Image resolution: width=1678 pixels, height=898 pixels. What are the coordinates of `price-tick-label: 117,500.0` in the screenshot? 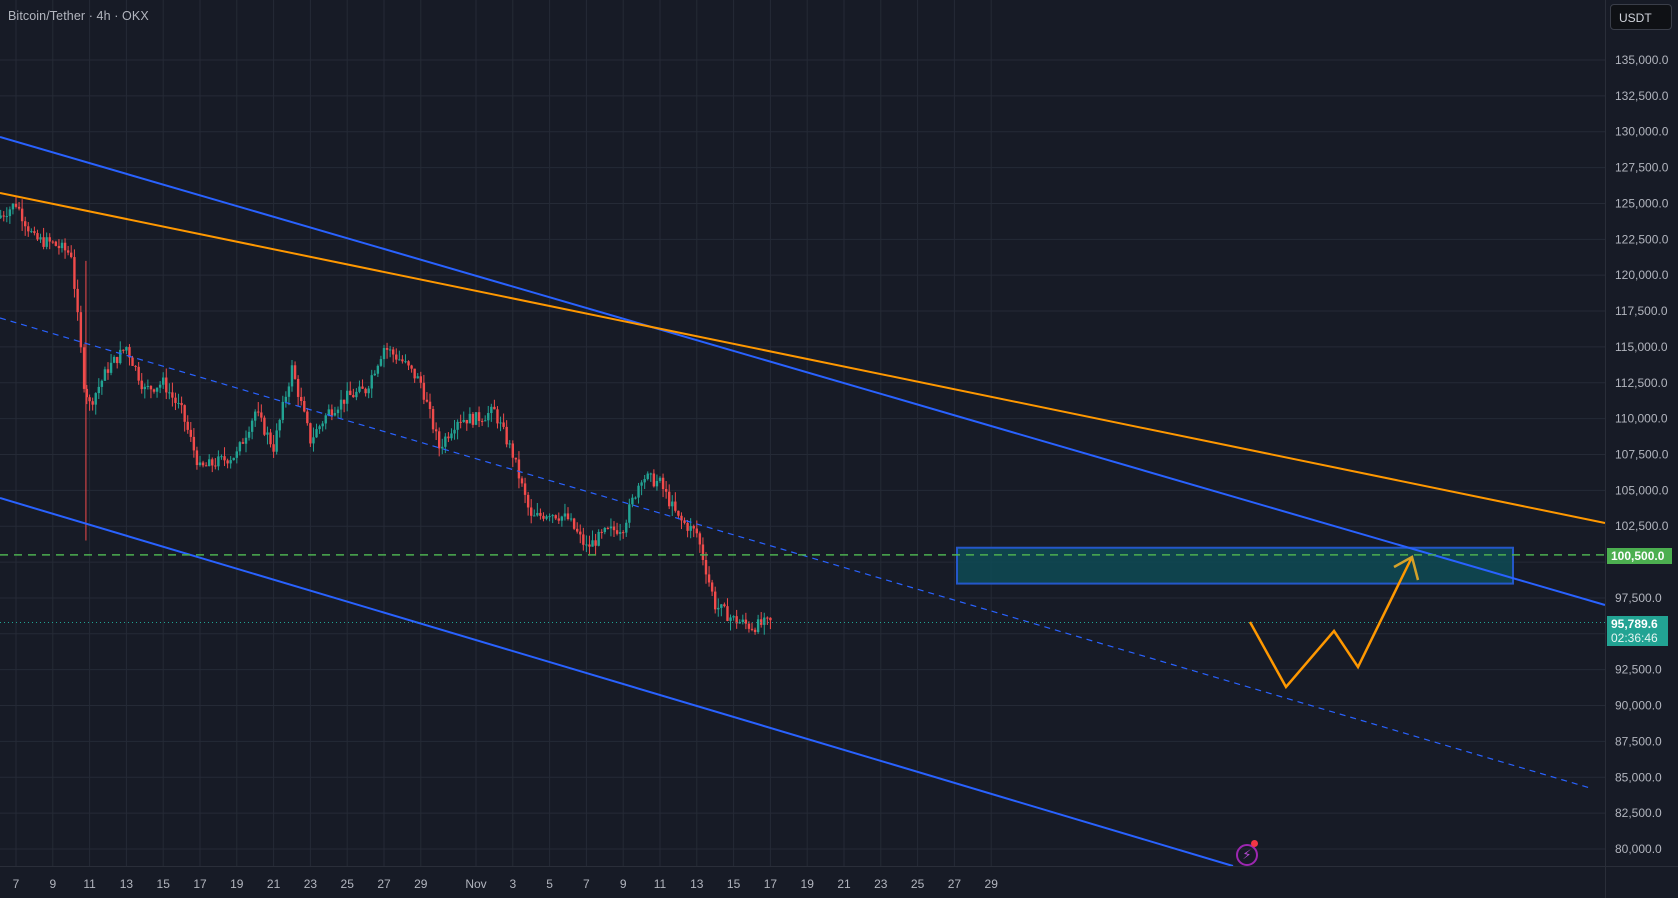 It's located at (1641, 311).